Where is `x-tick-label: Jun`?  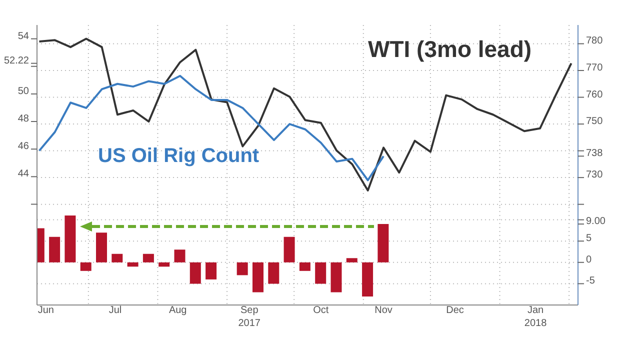 x-tick-label: Jun is located at coordinates (46, 310).